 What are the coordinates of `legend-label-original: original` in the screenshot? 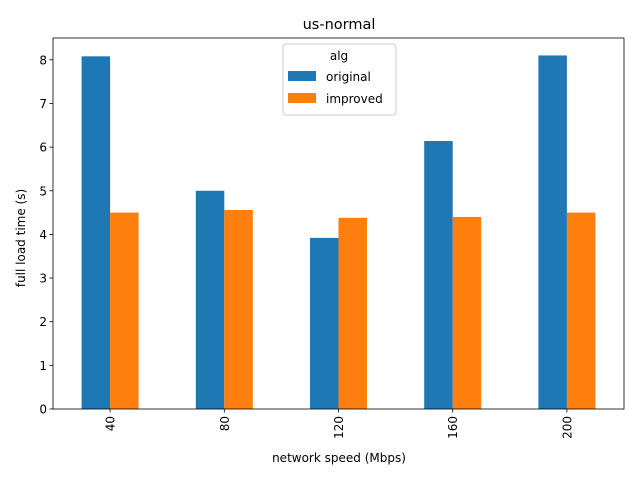 It's located at (348, 77).